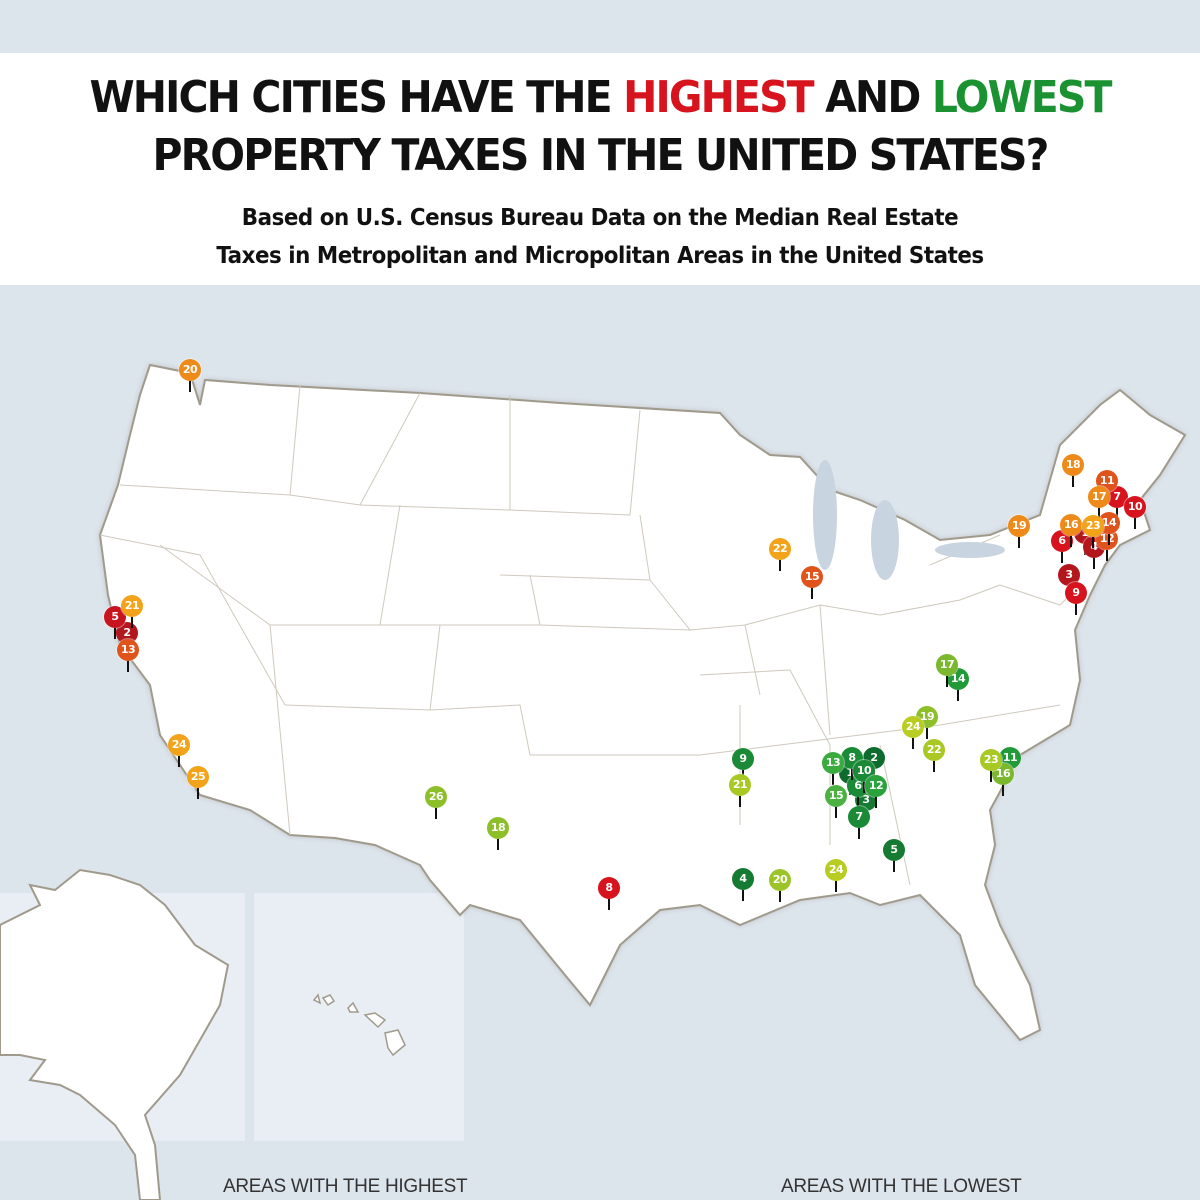 This screenshot has height=1200, width=1200. What do you see at coordinates (1022, 97) in the screenshot?
I see `title-lowest: LOWEST` at bounding box center [1022, 97].